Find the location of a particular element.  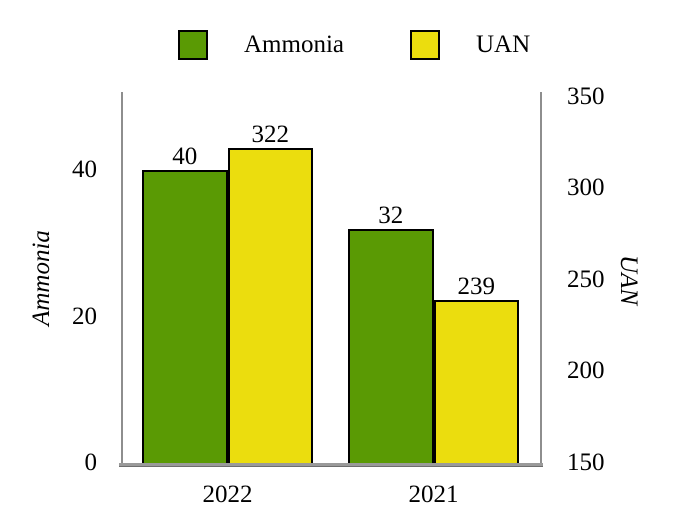

right-axis-tick-350: 350 is located at coordinates (586, 96).